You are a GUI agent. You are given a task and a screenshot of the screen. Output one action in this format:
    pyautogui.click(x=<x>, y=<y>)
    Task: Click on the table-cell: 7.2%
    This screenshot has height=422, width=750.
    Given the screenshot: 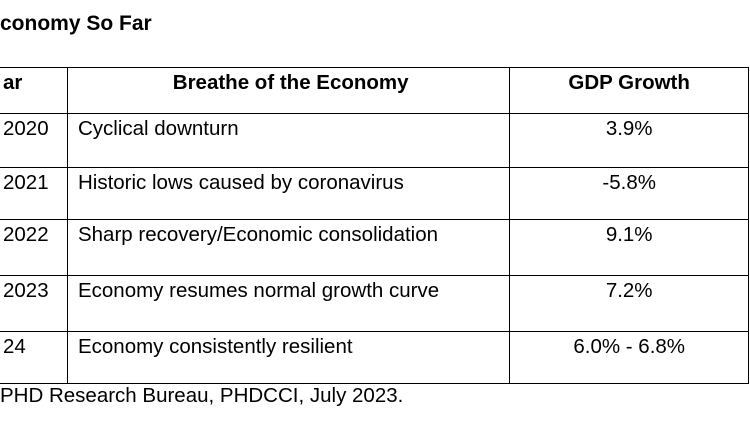 What is the action you would take?
    pyautogui.click(x=629, y=303)
    